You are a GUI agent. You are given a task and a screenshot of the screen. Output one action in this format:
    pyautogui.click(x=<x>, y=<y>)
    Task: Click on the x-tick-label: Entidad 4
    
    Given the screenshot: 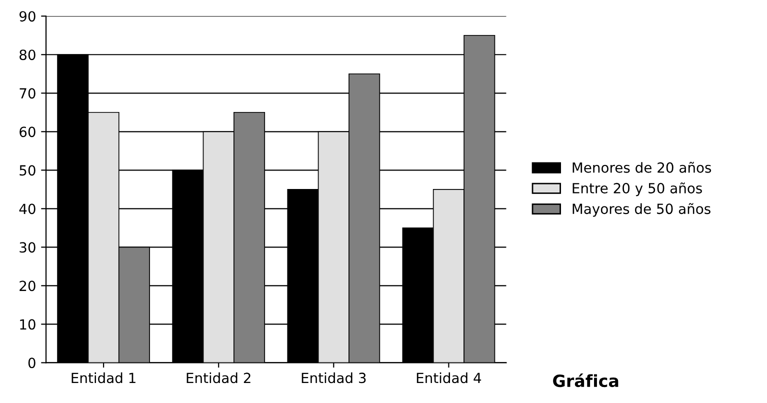 What is the action you would take?
    pyautogui.click(x=449, y=378)
    